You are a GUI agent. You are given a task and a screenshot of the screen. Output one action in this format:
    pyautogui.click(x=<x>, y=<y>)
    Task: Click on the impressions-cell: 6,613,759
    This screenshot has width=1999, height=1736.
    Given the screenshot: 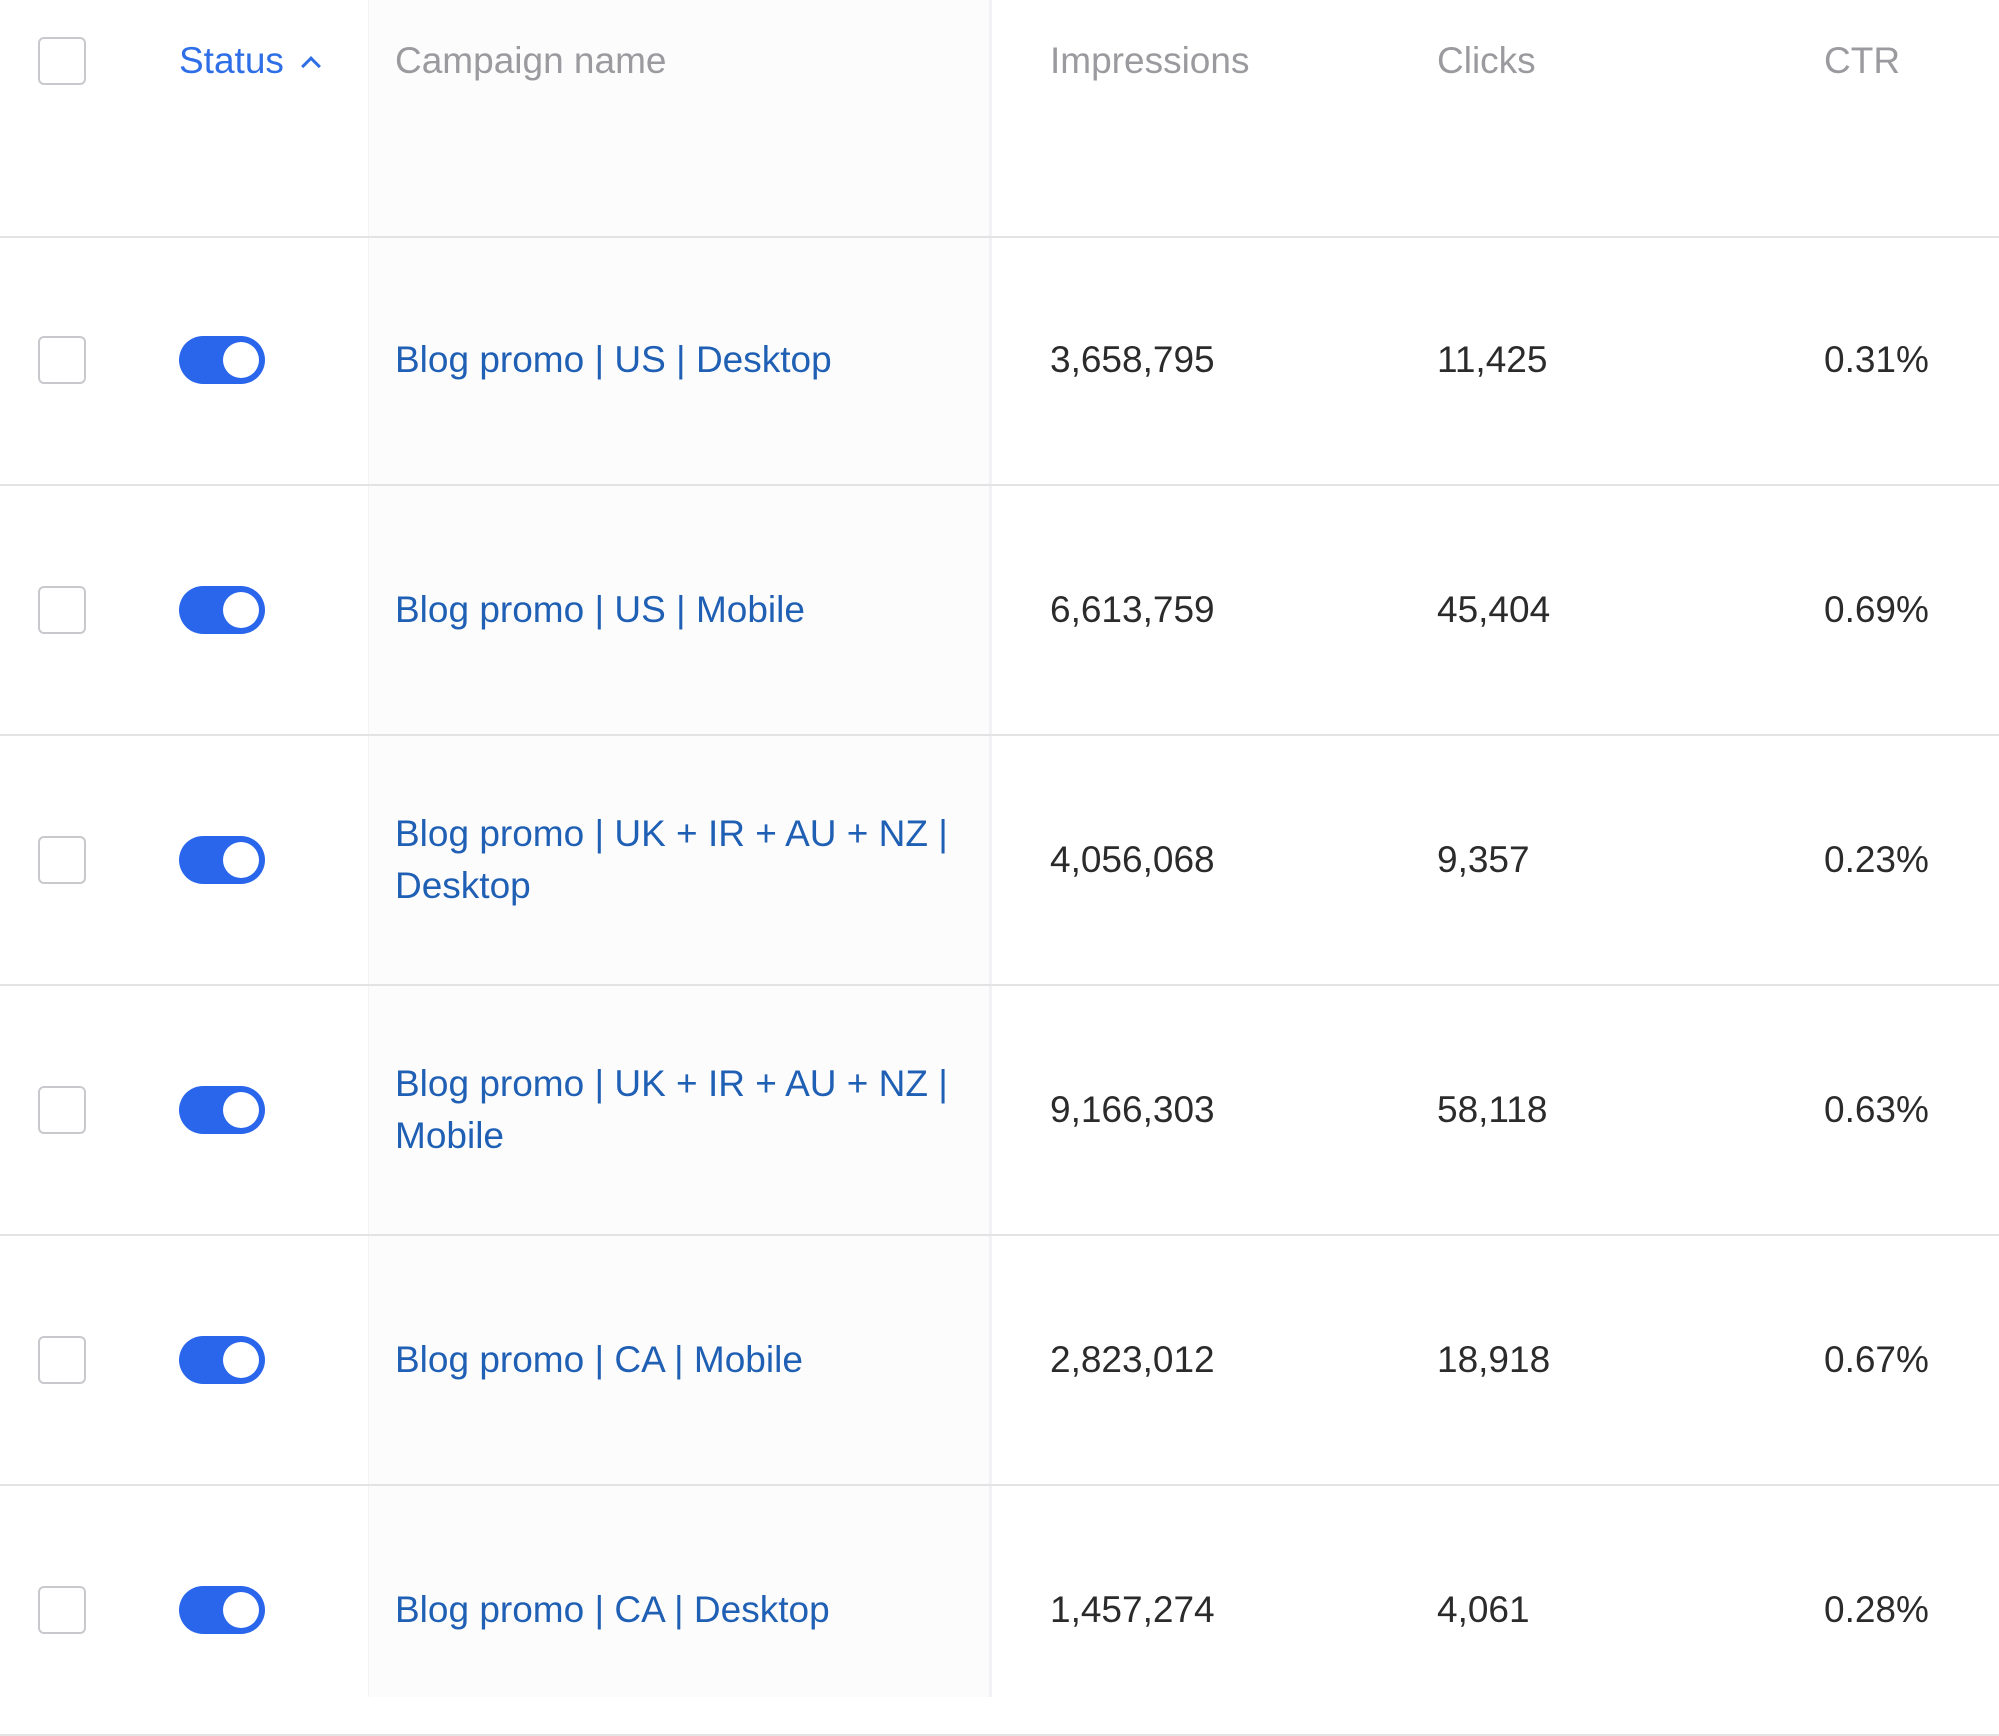 What is the action you would take?
    pyautogui.click(x=1200, y=610)
    